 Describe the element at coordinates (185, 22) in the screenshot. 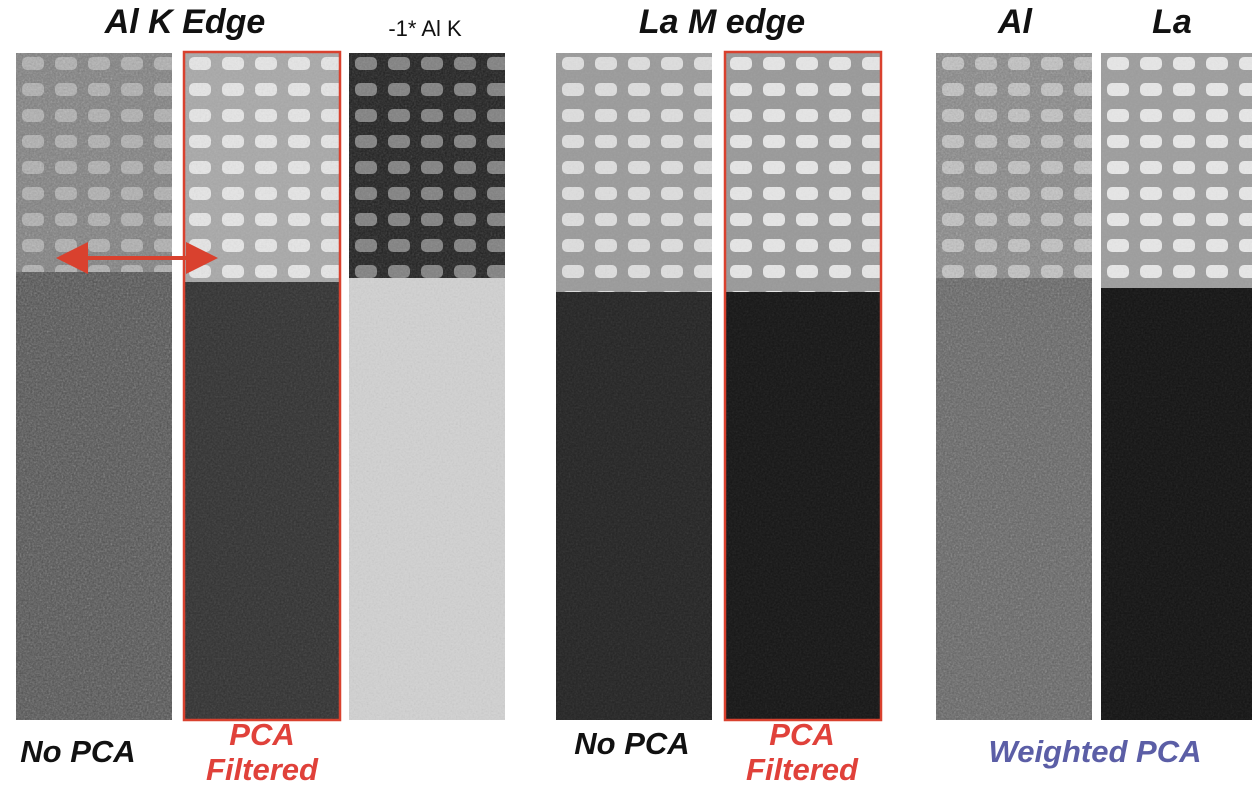

I see `header: Al K Edge` at that location.